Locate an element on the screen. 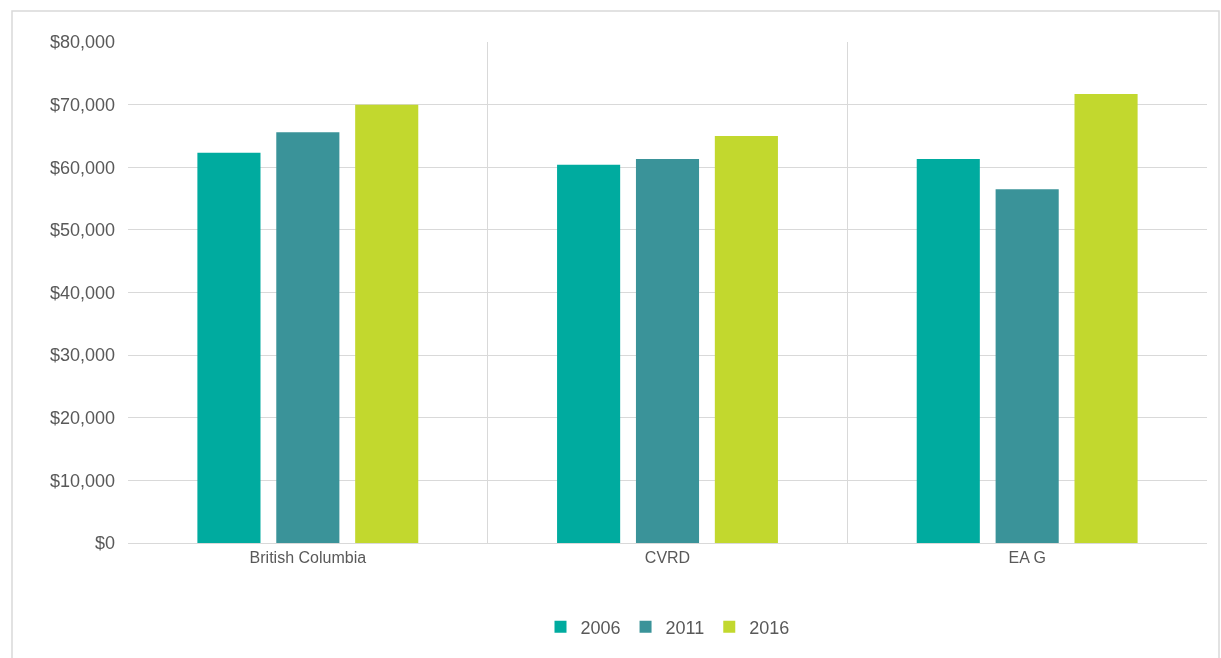 The width and height of the screenshot is (1221, 658). y-tick-label: $80,000 is located at coordinates (82, 42).